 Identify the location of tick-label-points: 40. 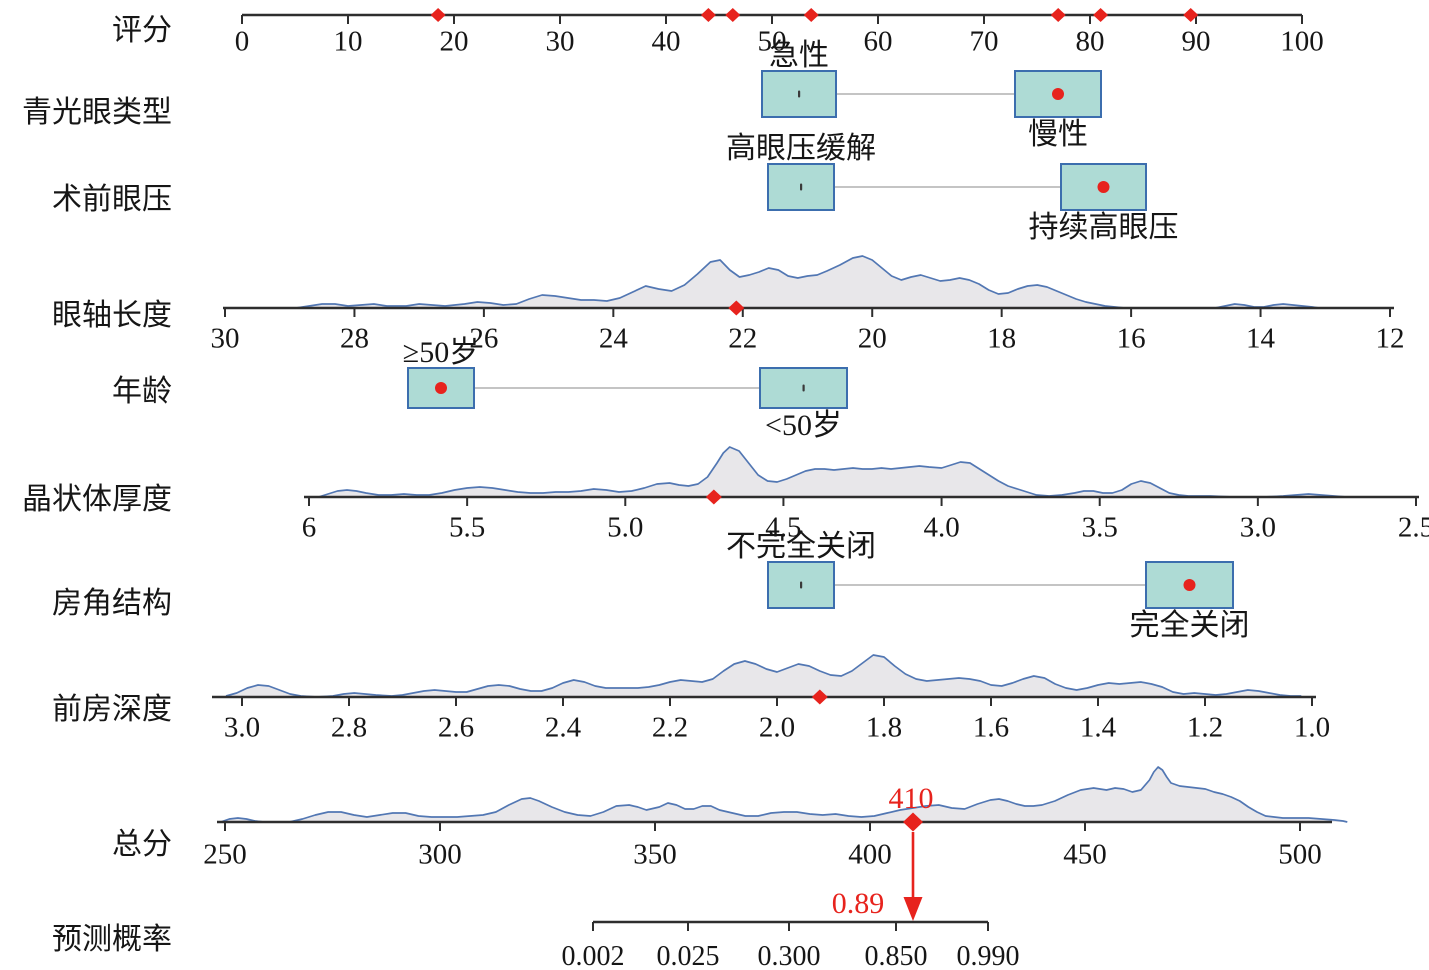
(666, 41).